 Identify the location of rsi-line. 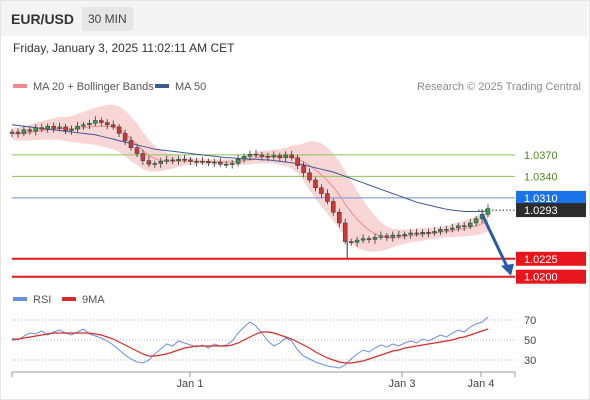
(250, 342).